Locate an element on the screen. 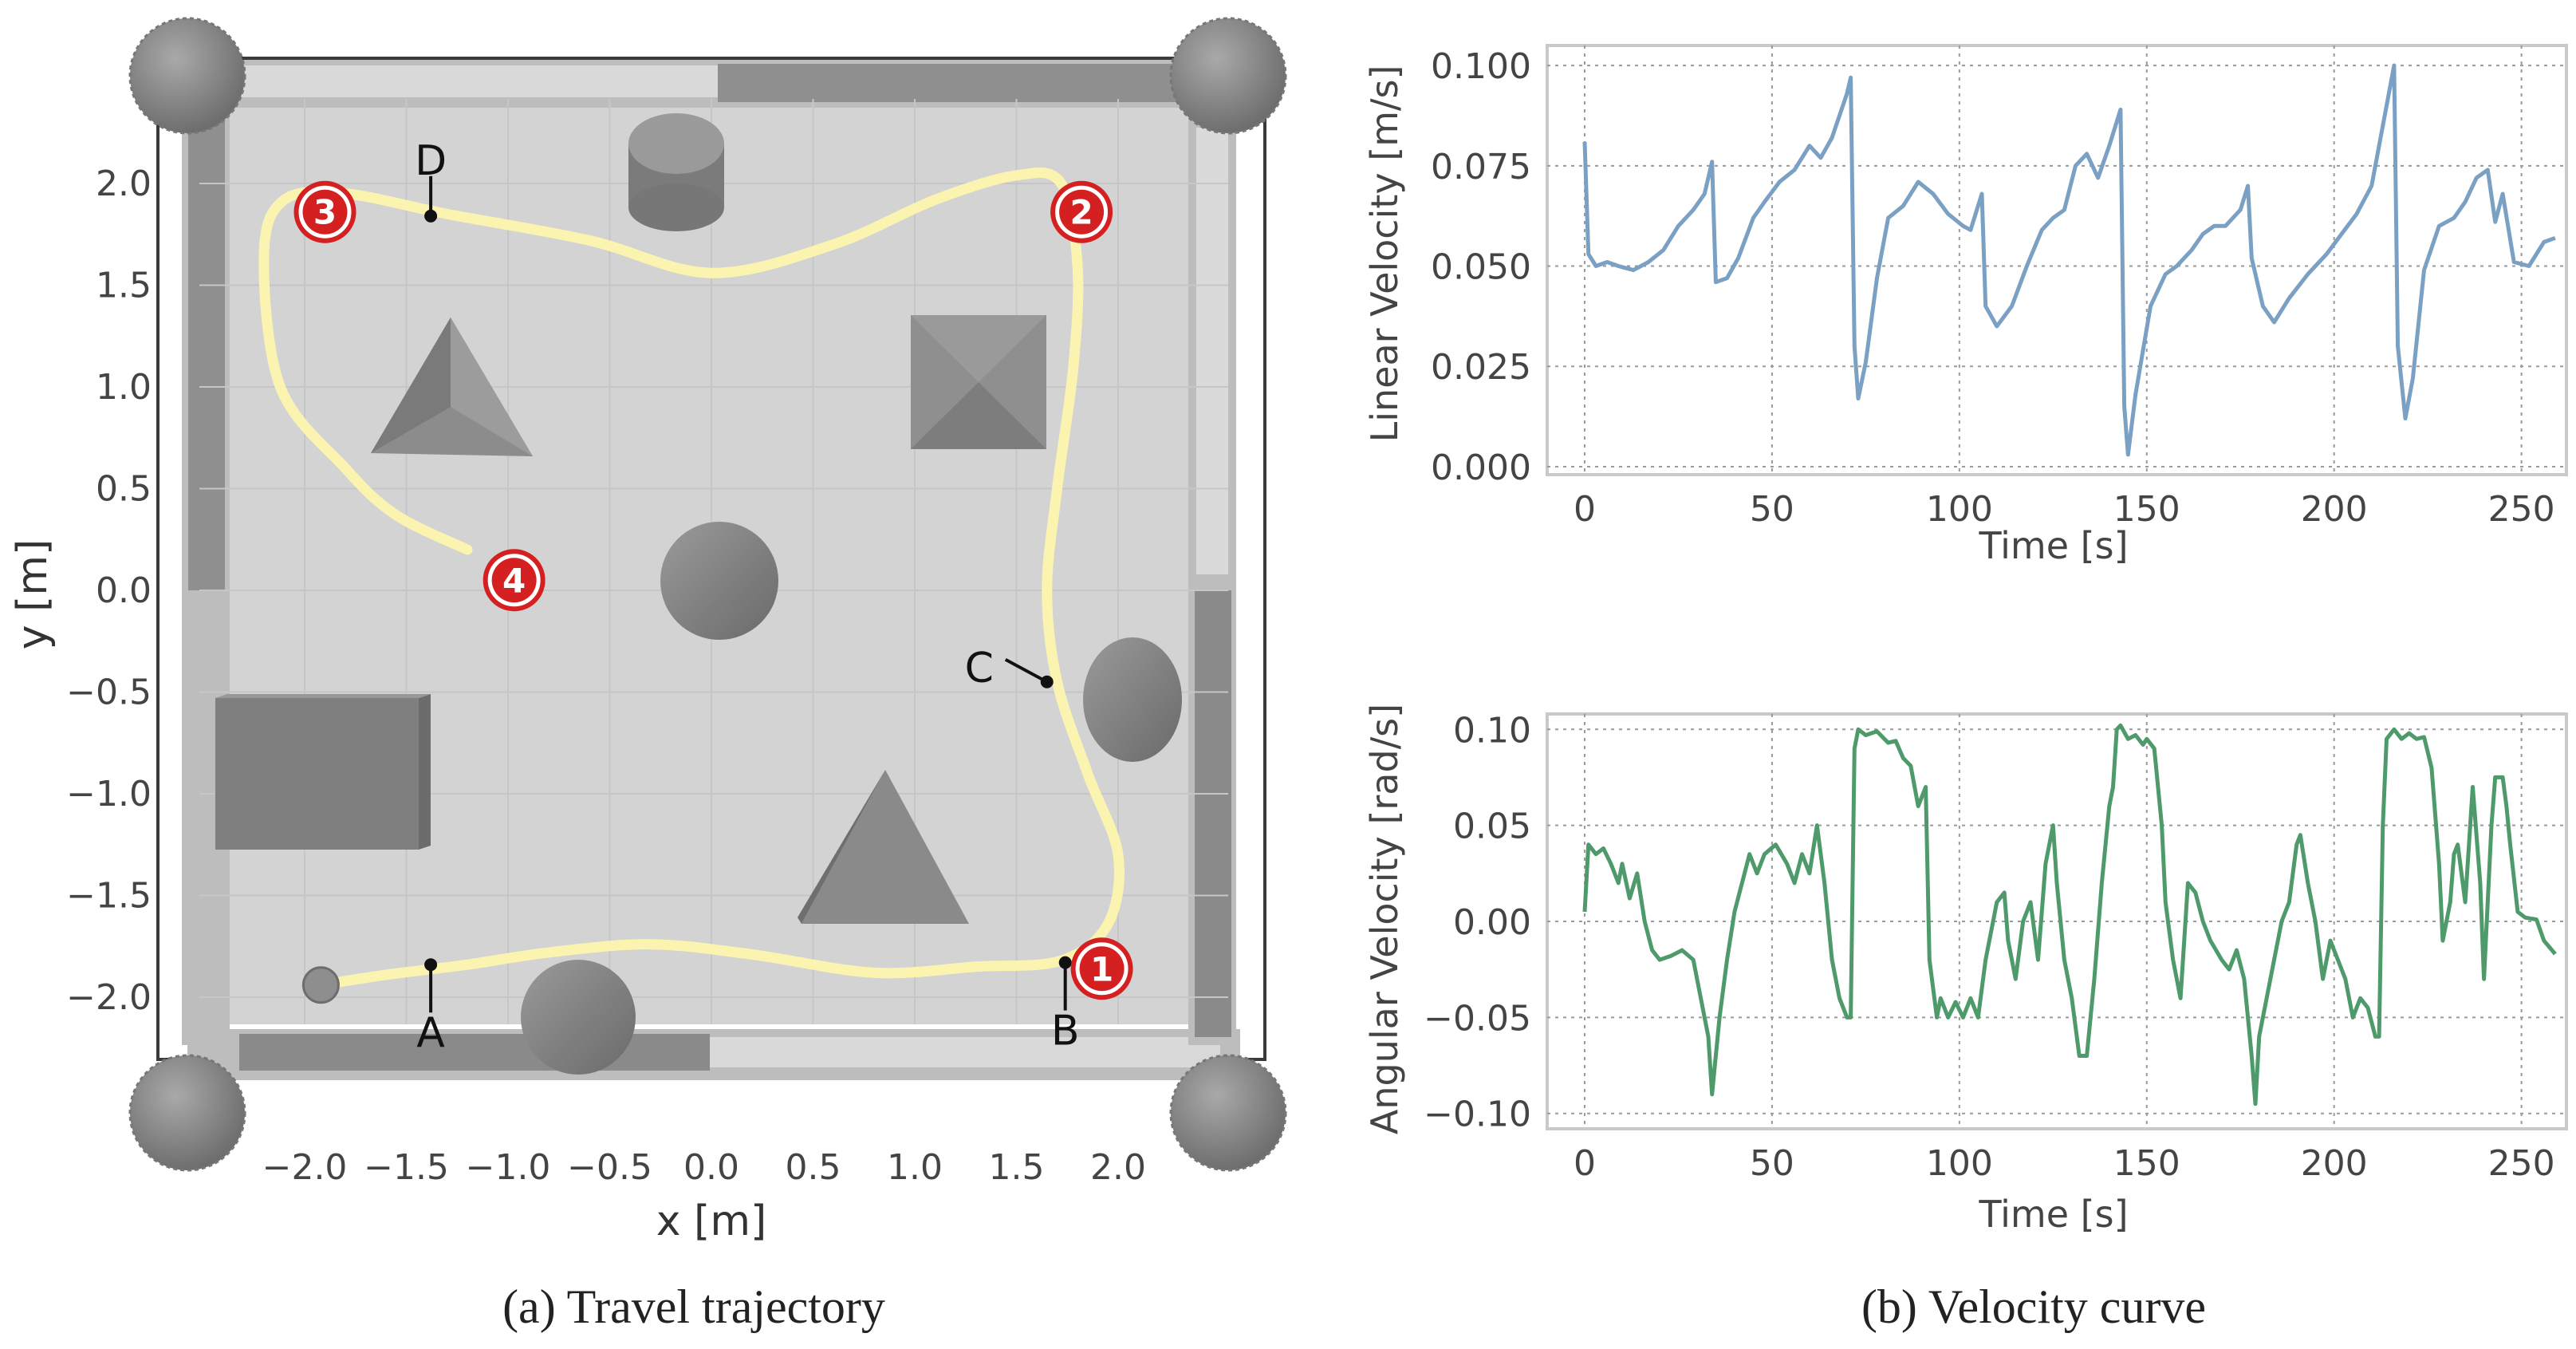 This screenshot has width=2576, height=1349. arena-wall-left-dark is located at coordinates (206, 351).